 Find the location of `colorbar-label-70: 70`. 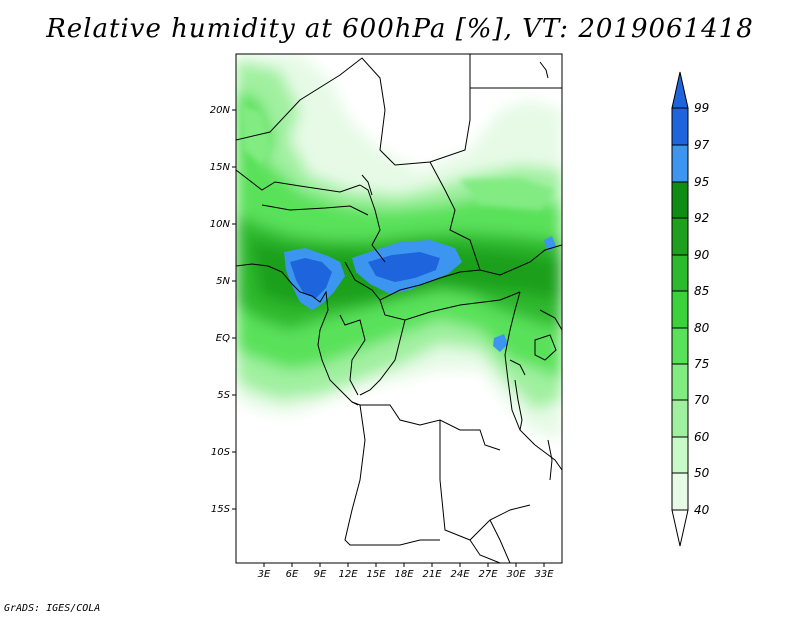

colorbar-label-70: 70 is located at coordinates (702, 400).